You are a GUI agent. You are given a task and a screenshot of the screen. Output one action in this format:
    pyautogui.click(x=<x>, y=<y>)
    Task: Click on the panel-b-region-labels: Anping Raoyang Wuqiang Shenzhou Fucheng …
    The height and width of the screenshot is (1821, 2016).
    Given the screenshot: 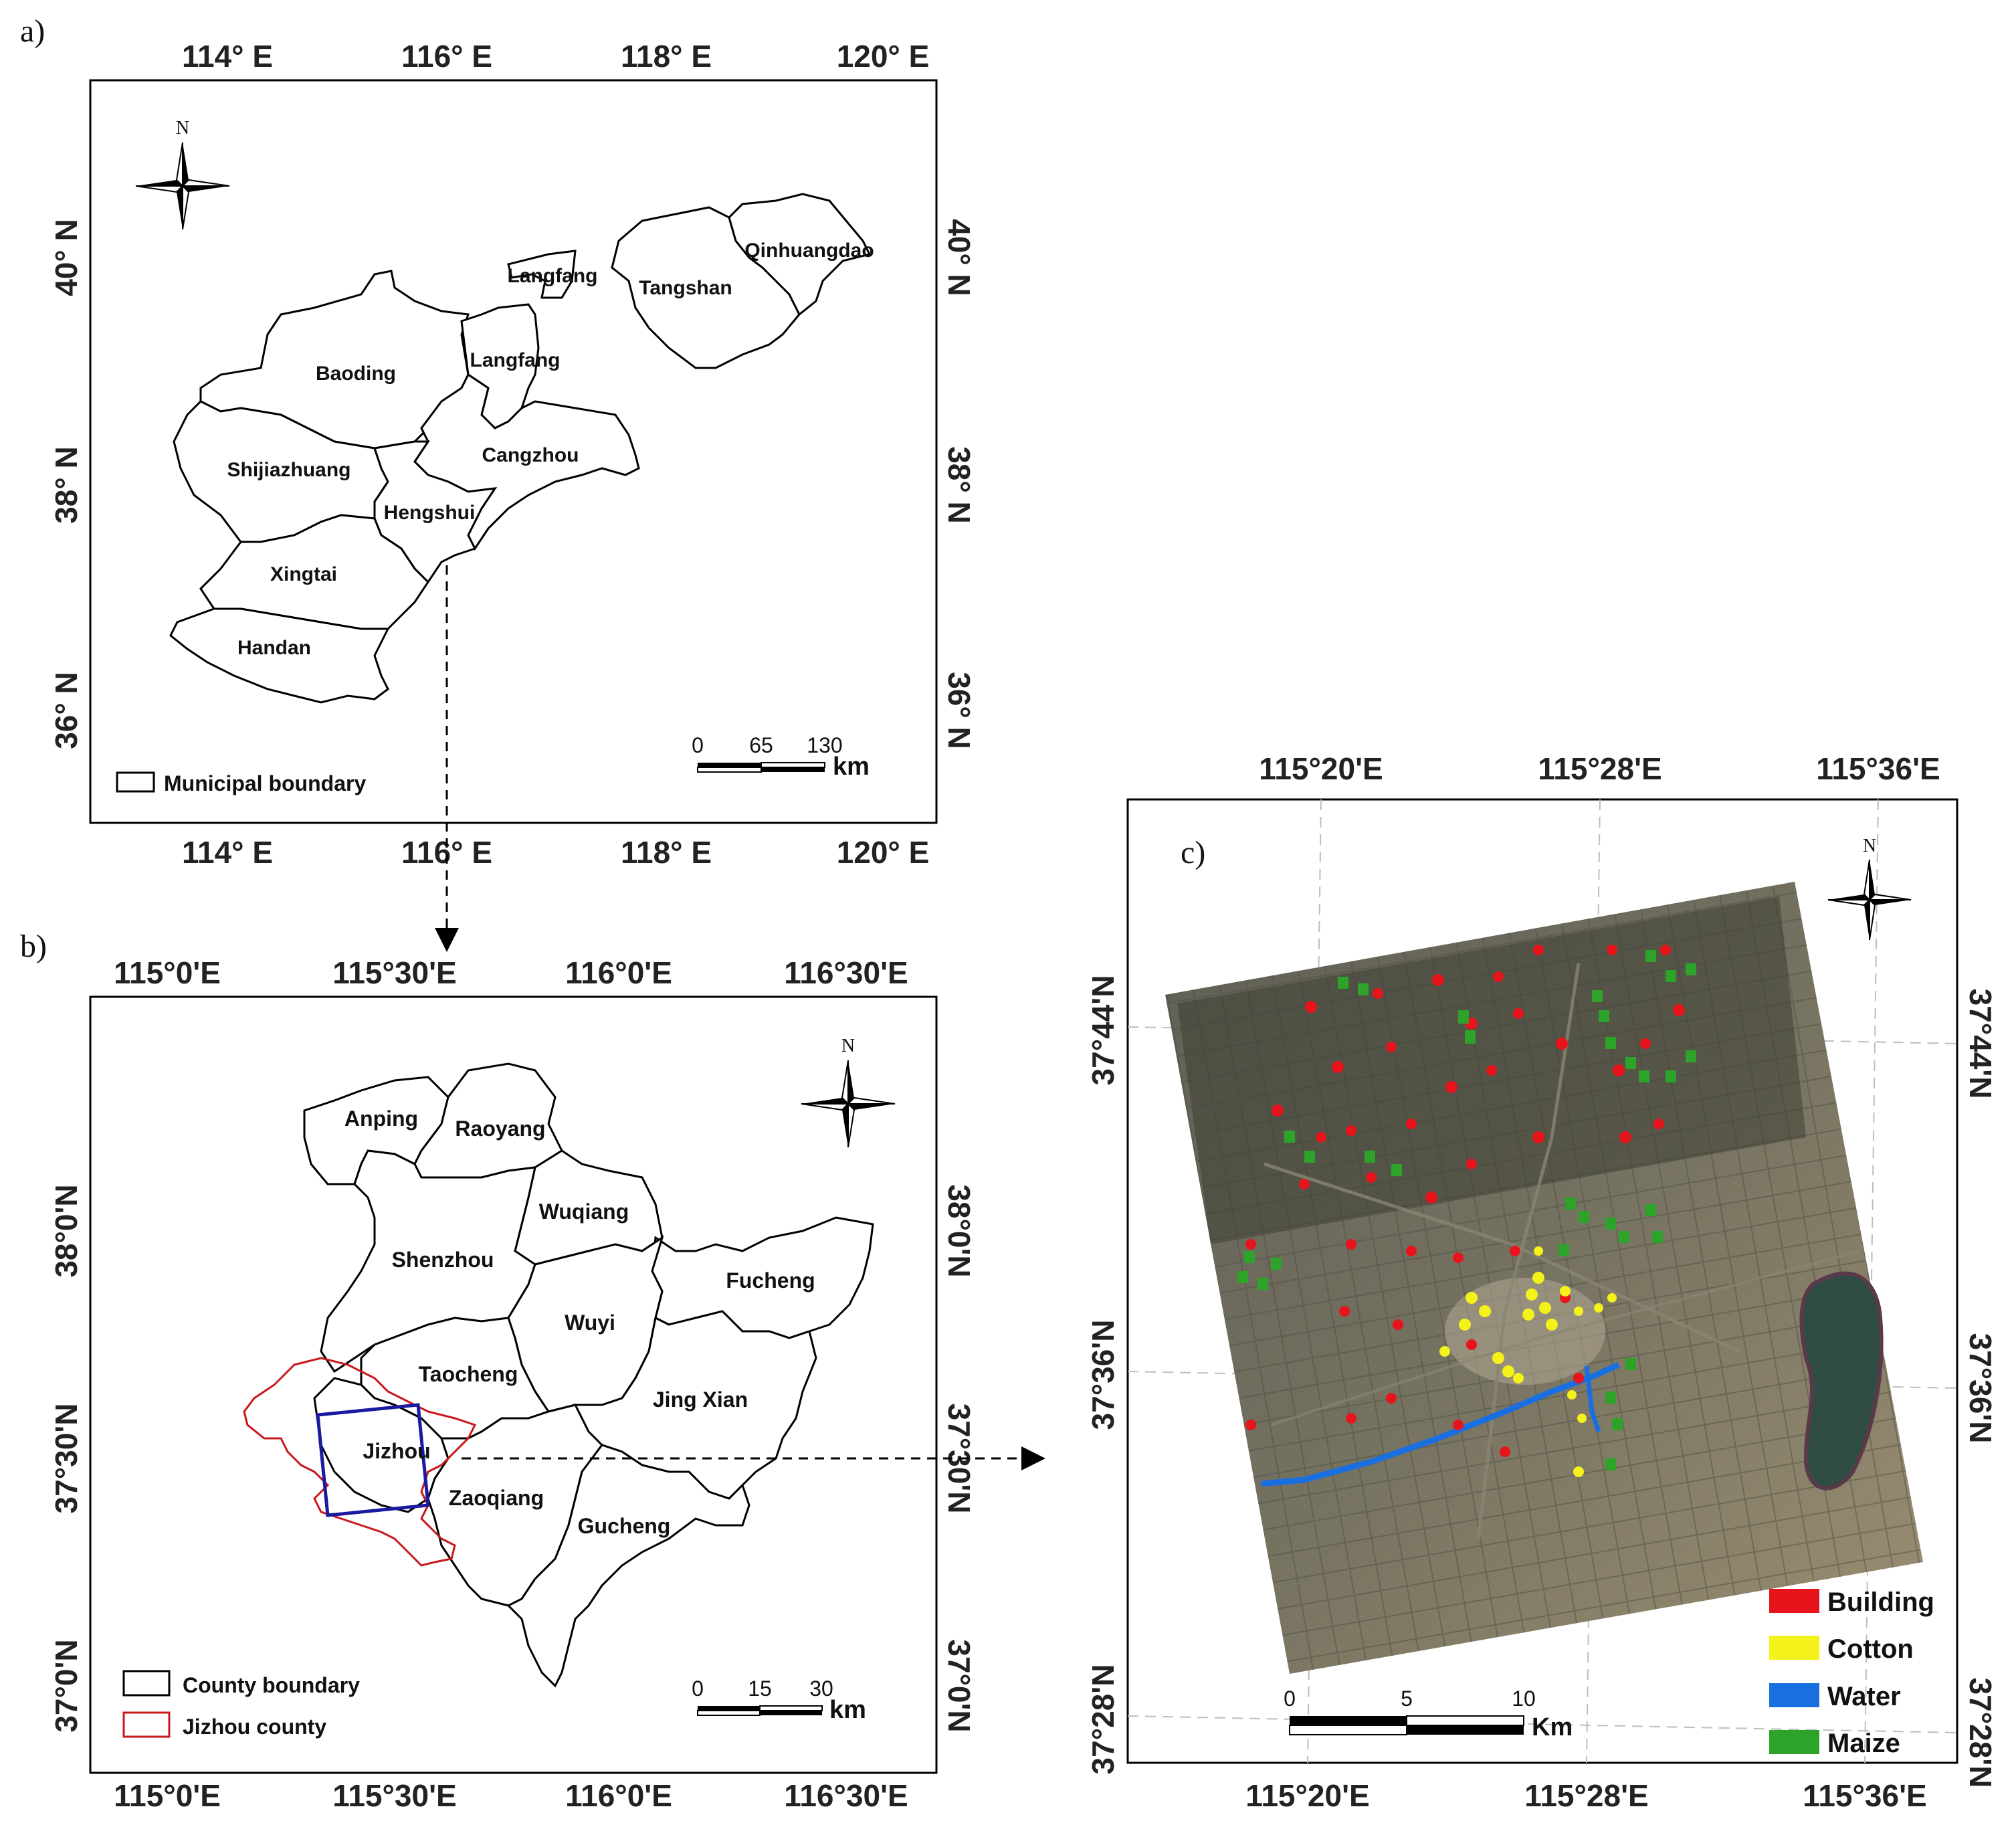 What is the action you would take?
    pyautogui.click(x=579, y=1322)
    